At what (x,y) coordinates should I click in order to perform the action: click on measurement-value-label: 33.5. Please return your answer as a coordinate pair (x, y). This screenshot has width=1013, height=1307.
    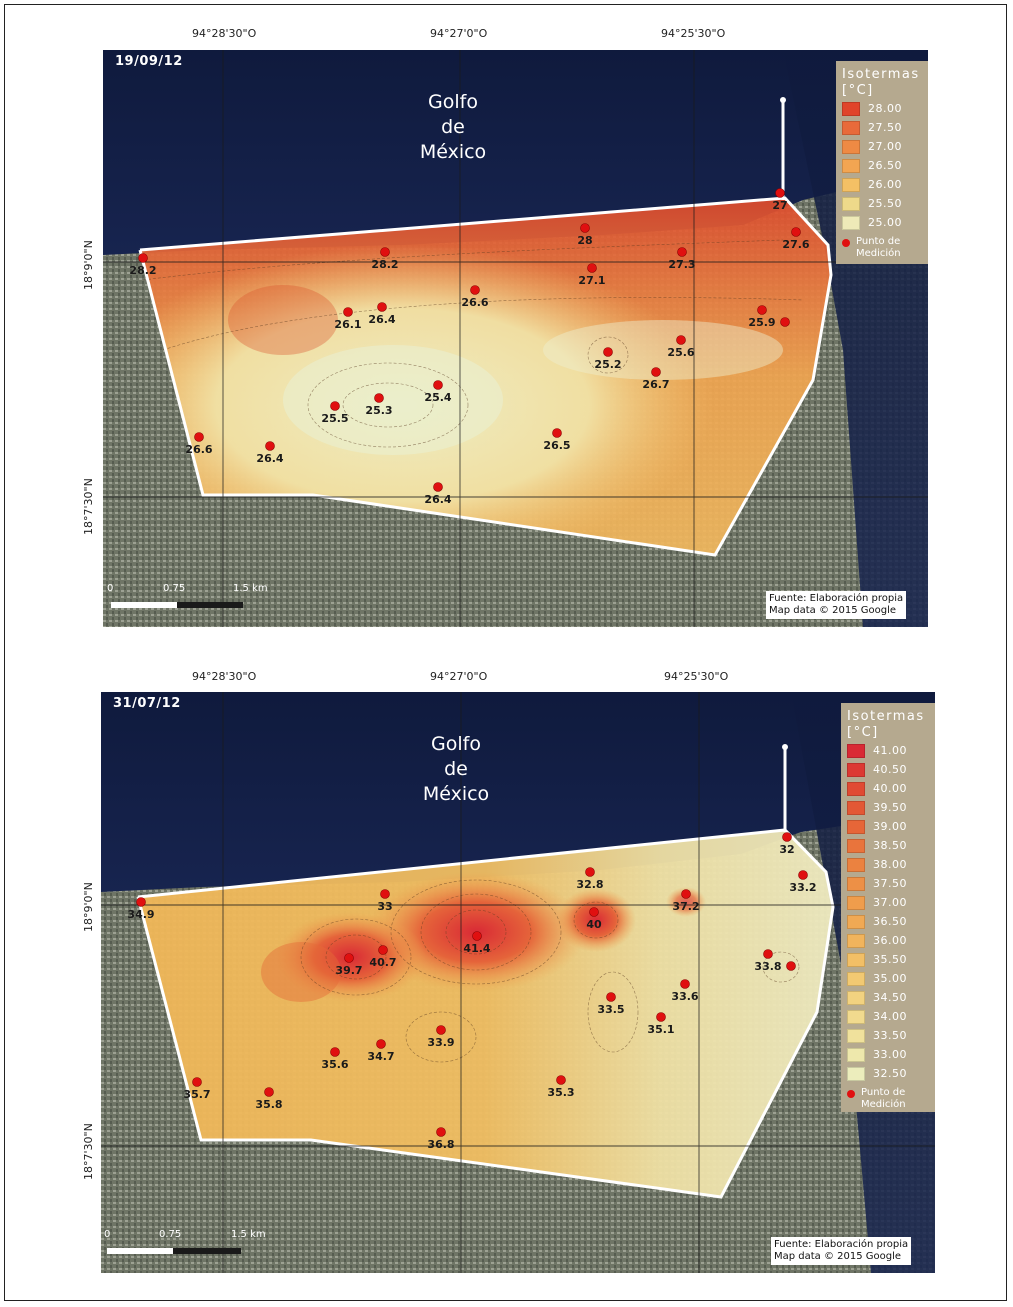
    Looking at the image, I should click on (610, 1009).